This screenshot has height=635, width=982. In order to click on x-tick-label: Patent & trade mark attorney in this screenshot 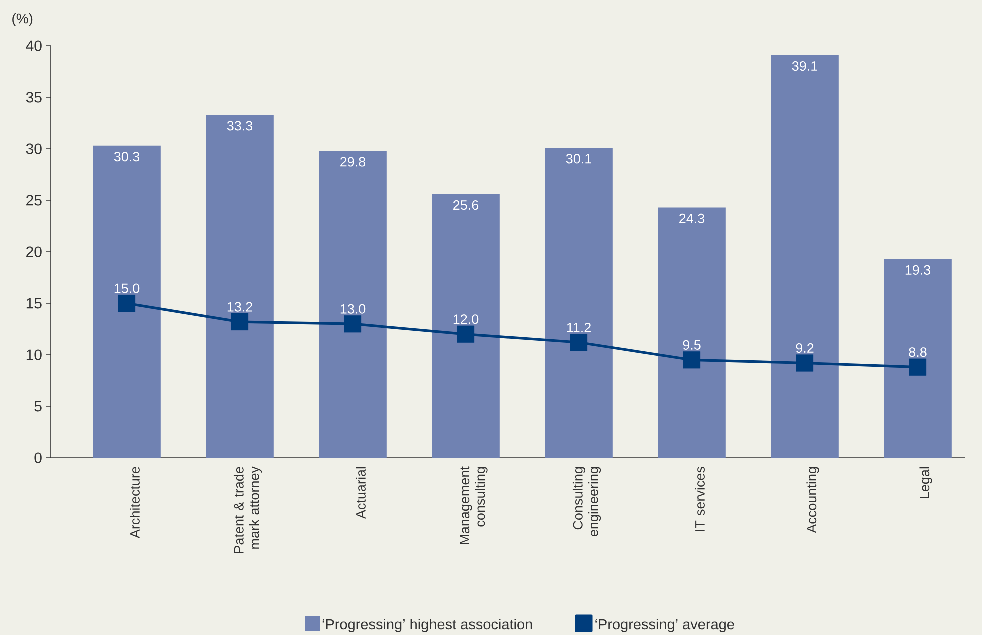, I will do `click(248, 510)`.